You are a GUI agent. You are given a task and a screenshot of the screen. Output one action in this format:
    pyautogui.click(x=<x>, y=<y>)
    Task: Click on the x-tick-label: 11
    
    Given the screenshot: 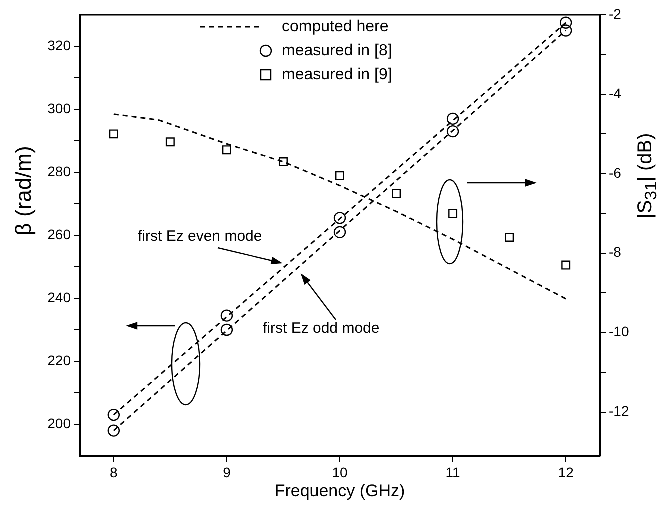 What is the action you would take?
    pyautogui.click(x=453, y=472)
    